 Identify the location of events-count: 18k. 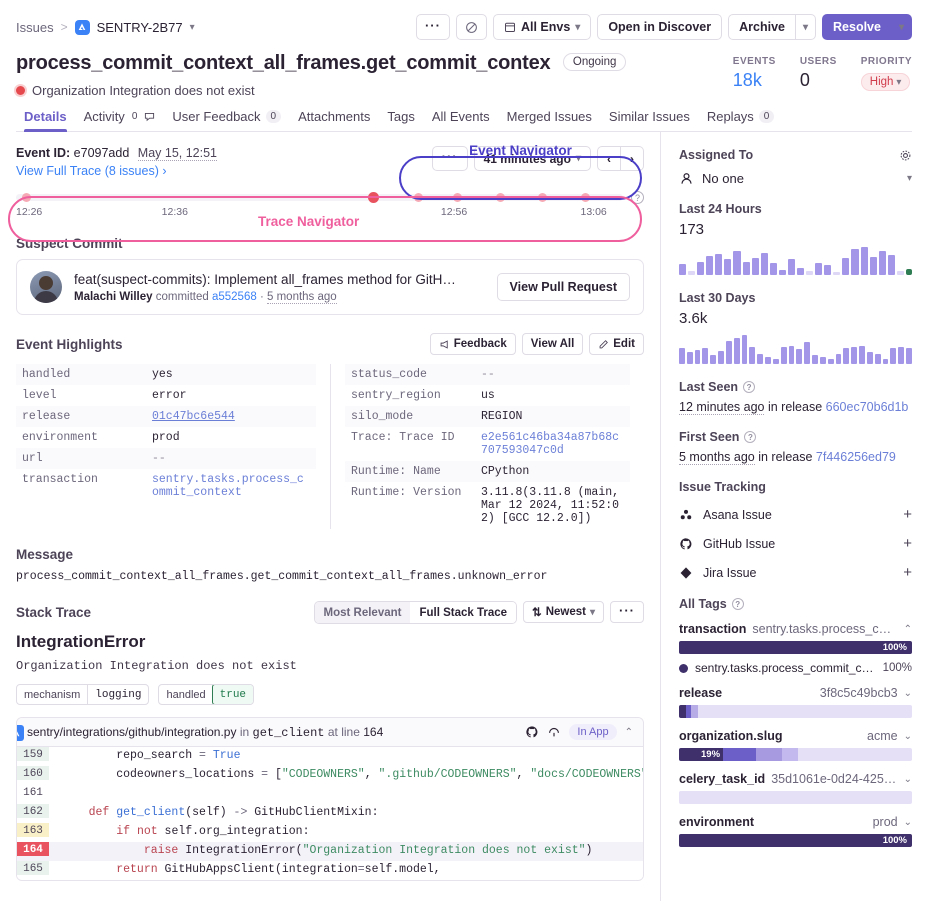
(747, 80).